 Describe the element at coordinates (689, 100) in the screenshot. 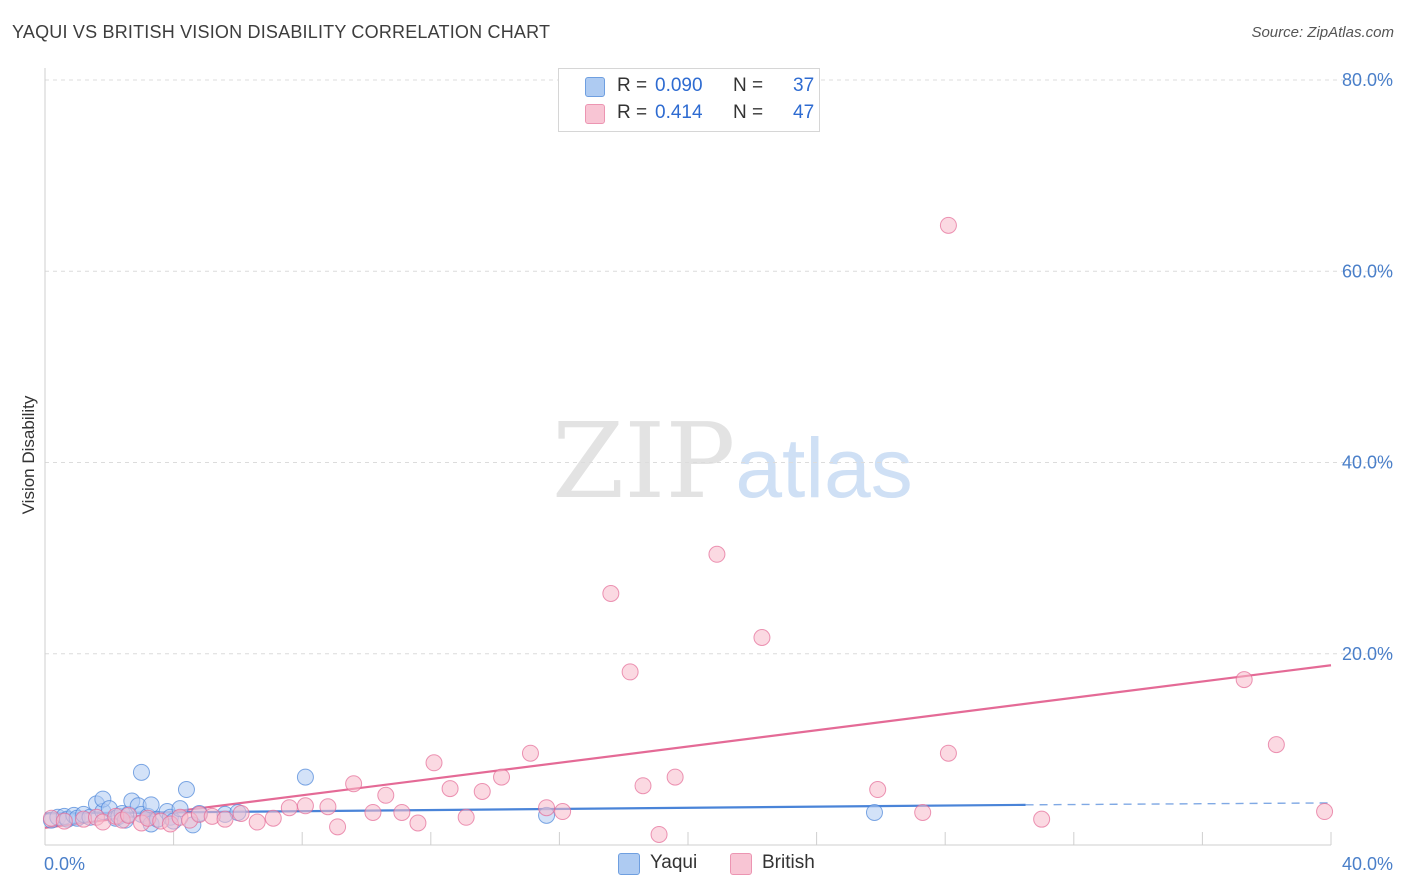

I see `stats-legend: R = 0.090 N = 37 R = 0.414 N = 47` at that location.